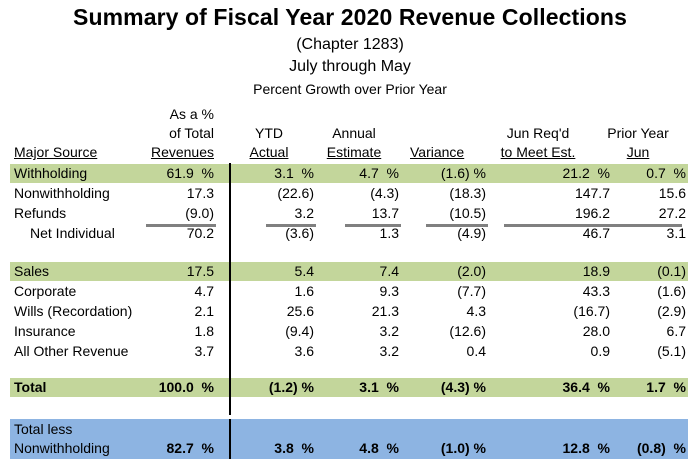 Image resolution: width=700 pixels, height=473 pixels. What do you see at coordinates (350, 89) in the screenshot?
I see `subtitle-growth: Percent Growth over Prior Year` at bounding box center [350, 89].